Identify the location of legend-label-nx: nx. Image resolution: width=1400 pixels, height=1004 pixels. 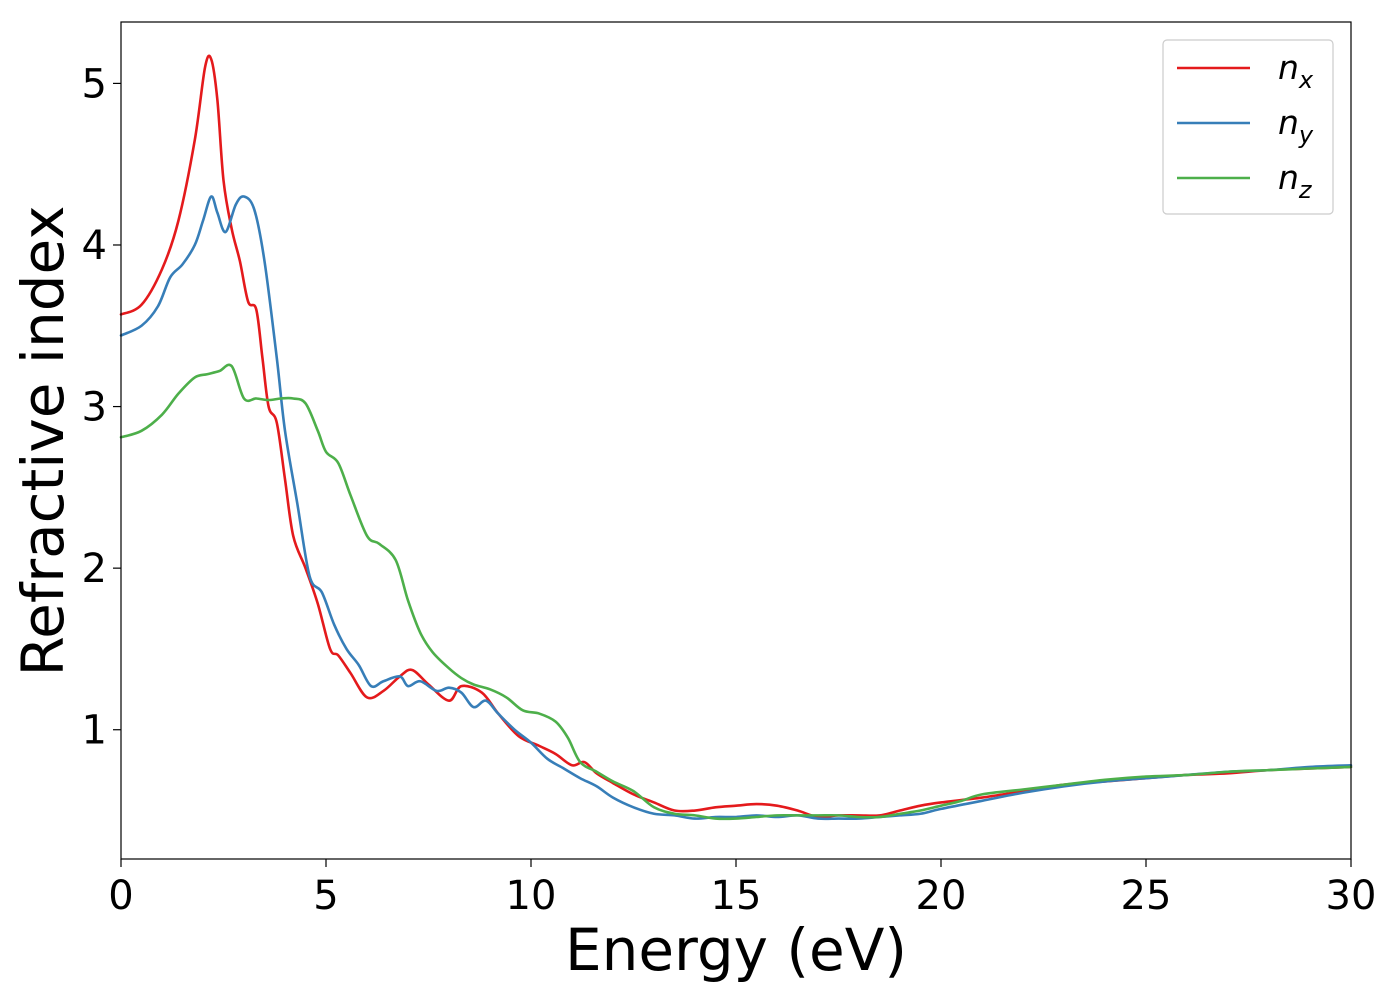
(1296, 71).